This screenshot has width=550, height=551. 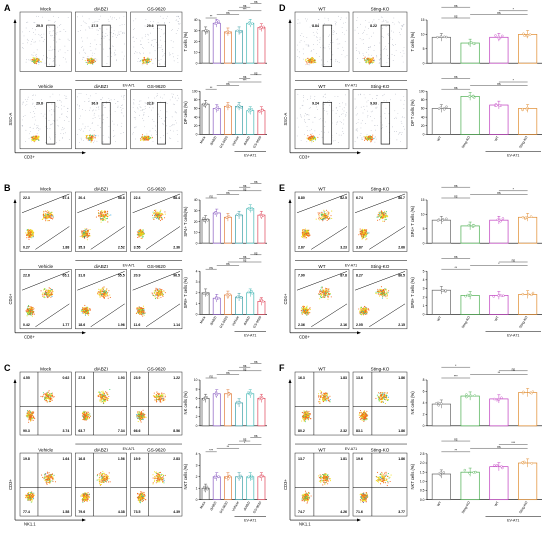 What do you see at coordinates (197, 477) in the screenshot?
I see `plot-c-2-ticklabel: 2` at bounding box center [197, 477].